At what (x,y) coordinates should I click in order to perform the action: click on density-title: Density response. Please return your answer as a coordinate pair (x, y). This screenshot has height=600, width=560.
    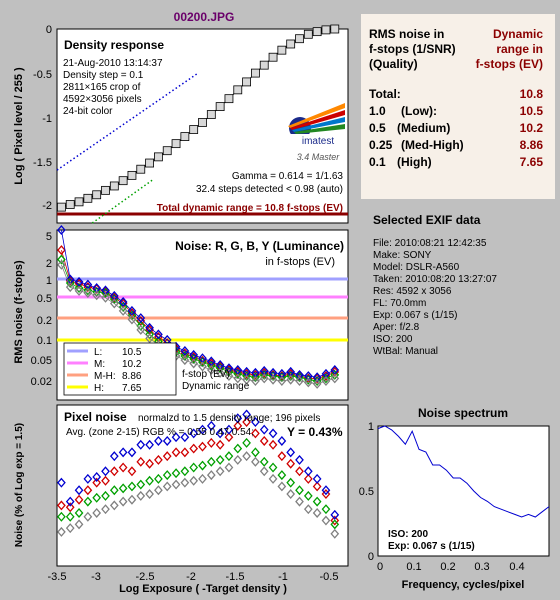
    Looking at the image, I should click on (114, 45).